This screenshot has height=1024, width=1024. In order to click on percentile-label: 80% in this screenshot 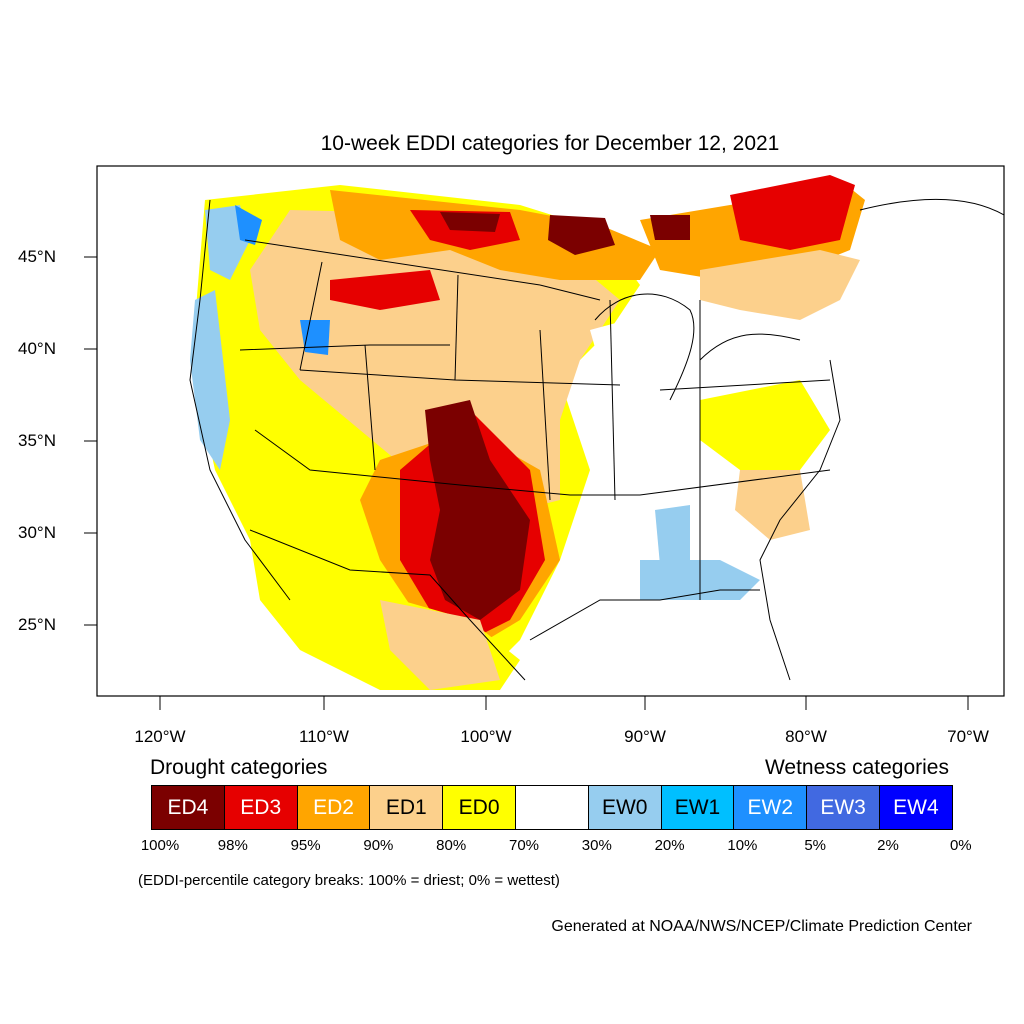, I will do `click(451, 845)`.